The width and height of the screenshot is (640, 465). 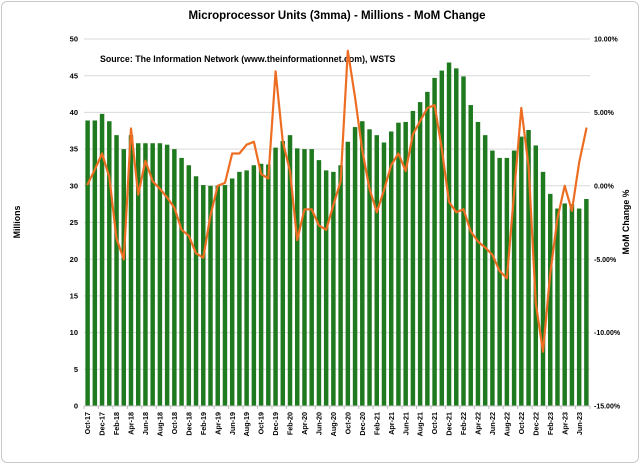 I want to click on left-tick-label: 20, so click(x=74, y=259).